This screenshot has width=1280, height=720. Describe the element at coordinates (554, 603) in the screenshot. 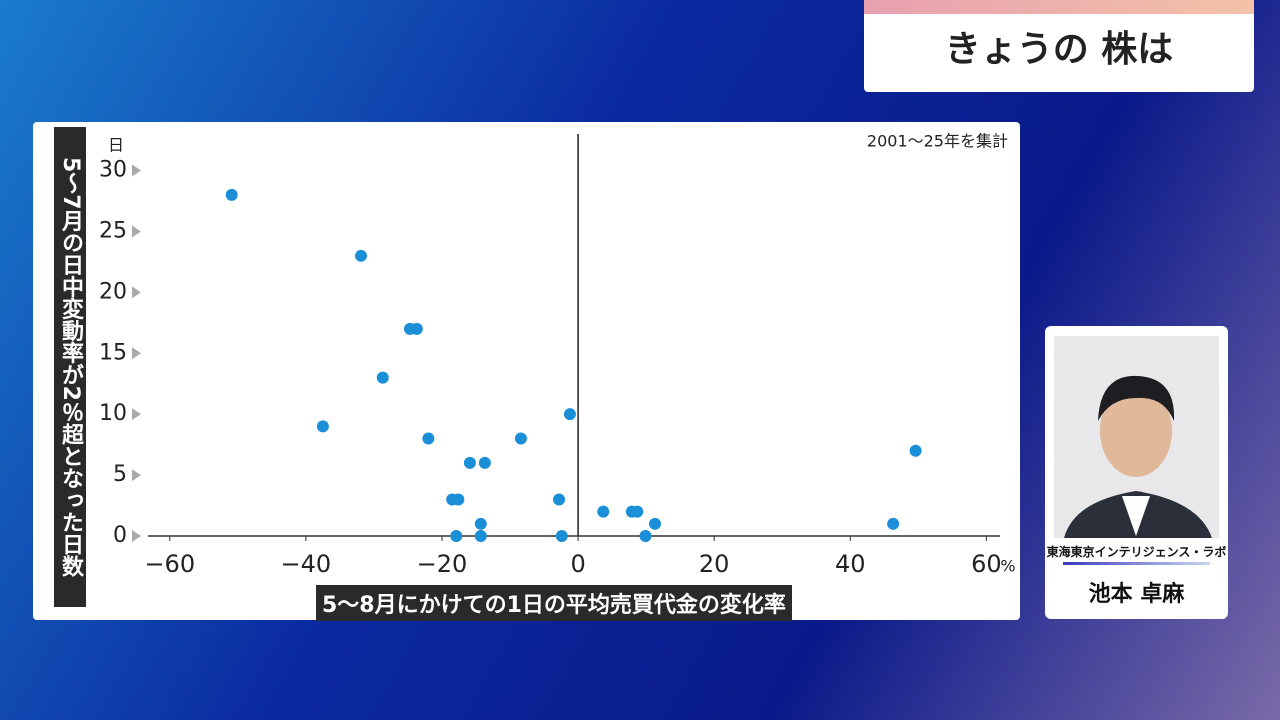

I see `x-axis-label: 5～8月にかけての1日の平均売買代金の変化率` at that location.